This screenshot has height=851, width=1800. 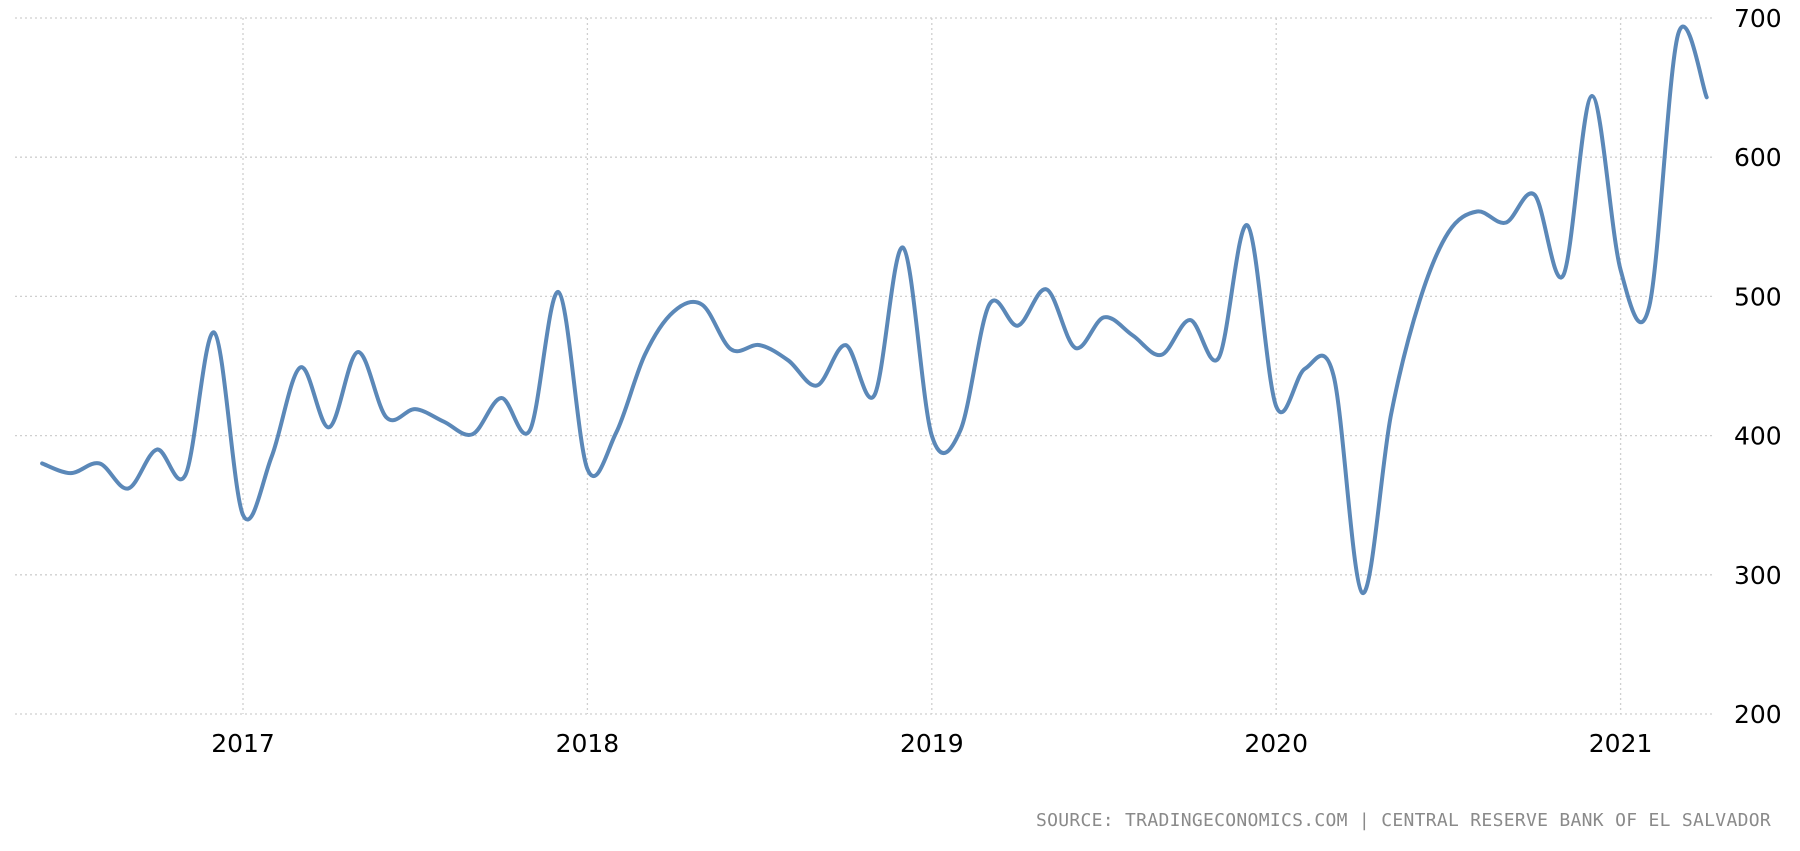 I want to click on y-tick-label: 200, so click(x=1758, y=714).